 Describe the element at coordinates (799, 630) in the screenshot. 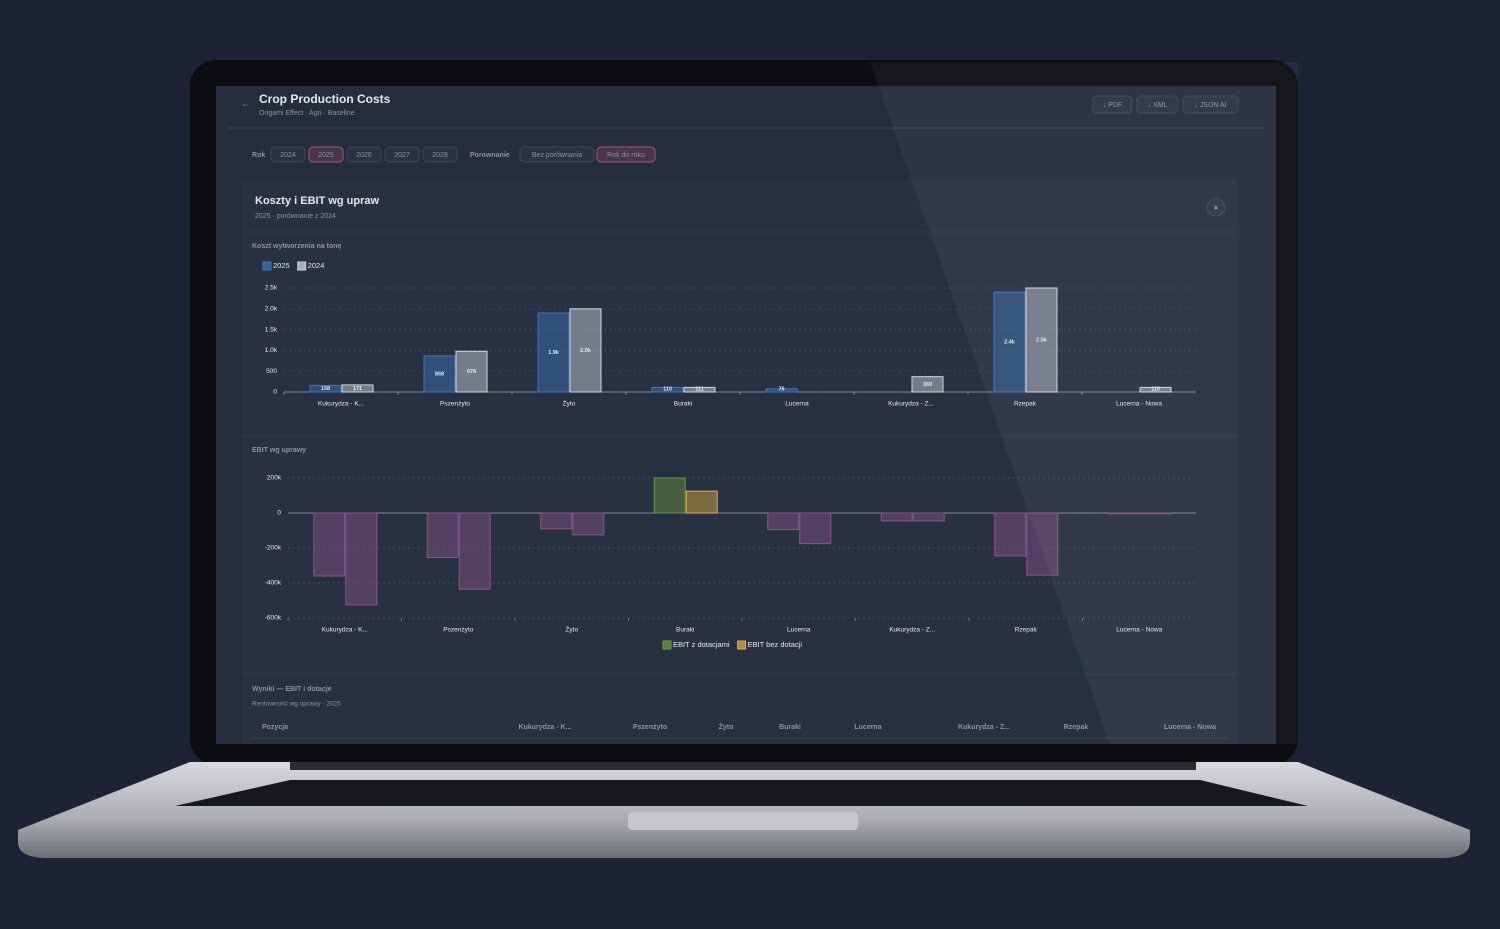

I see `x-tick-label: Lucerna` at that location.